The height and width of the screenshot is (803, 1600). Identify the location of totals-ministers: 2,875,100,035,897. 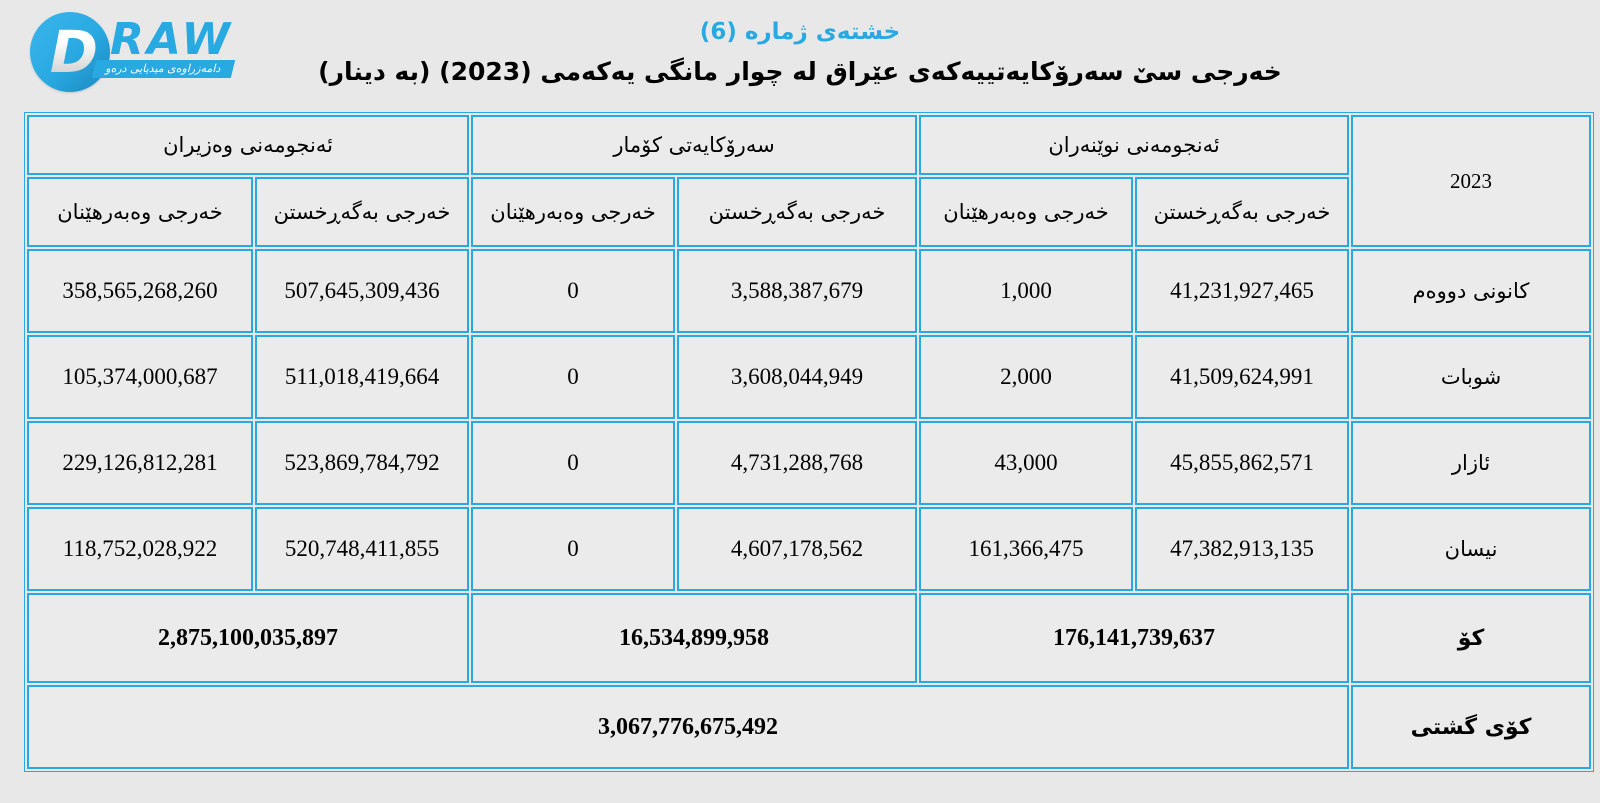
(248, 638).